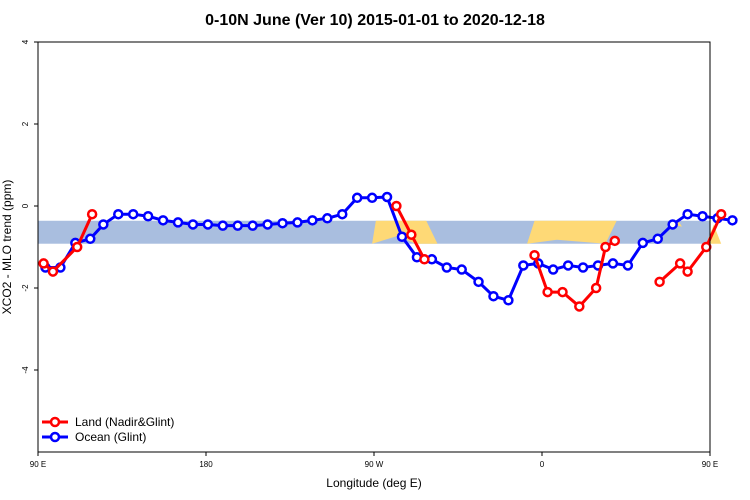  Describe the element at coordinates (25, 123) in the screenshot. I see `y-tick-label: 2` at that location.